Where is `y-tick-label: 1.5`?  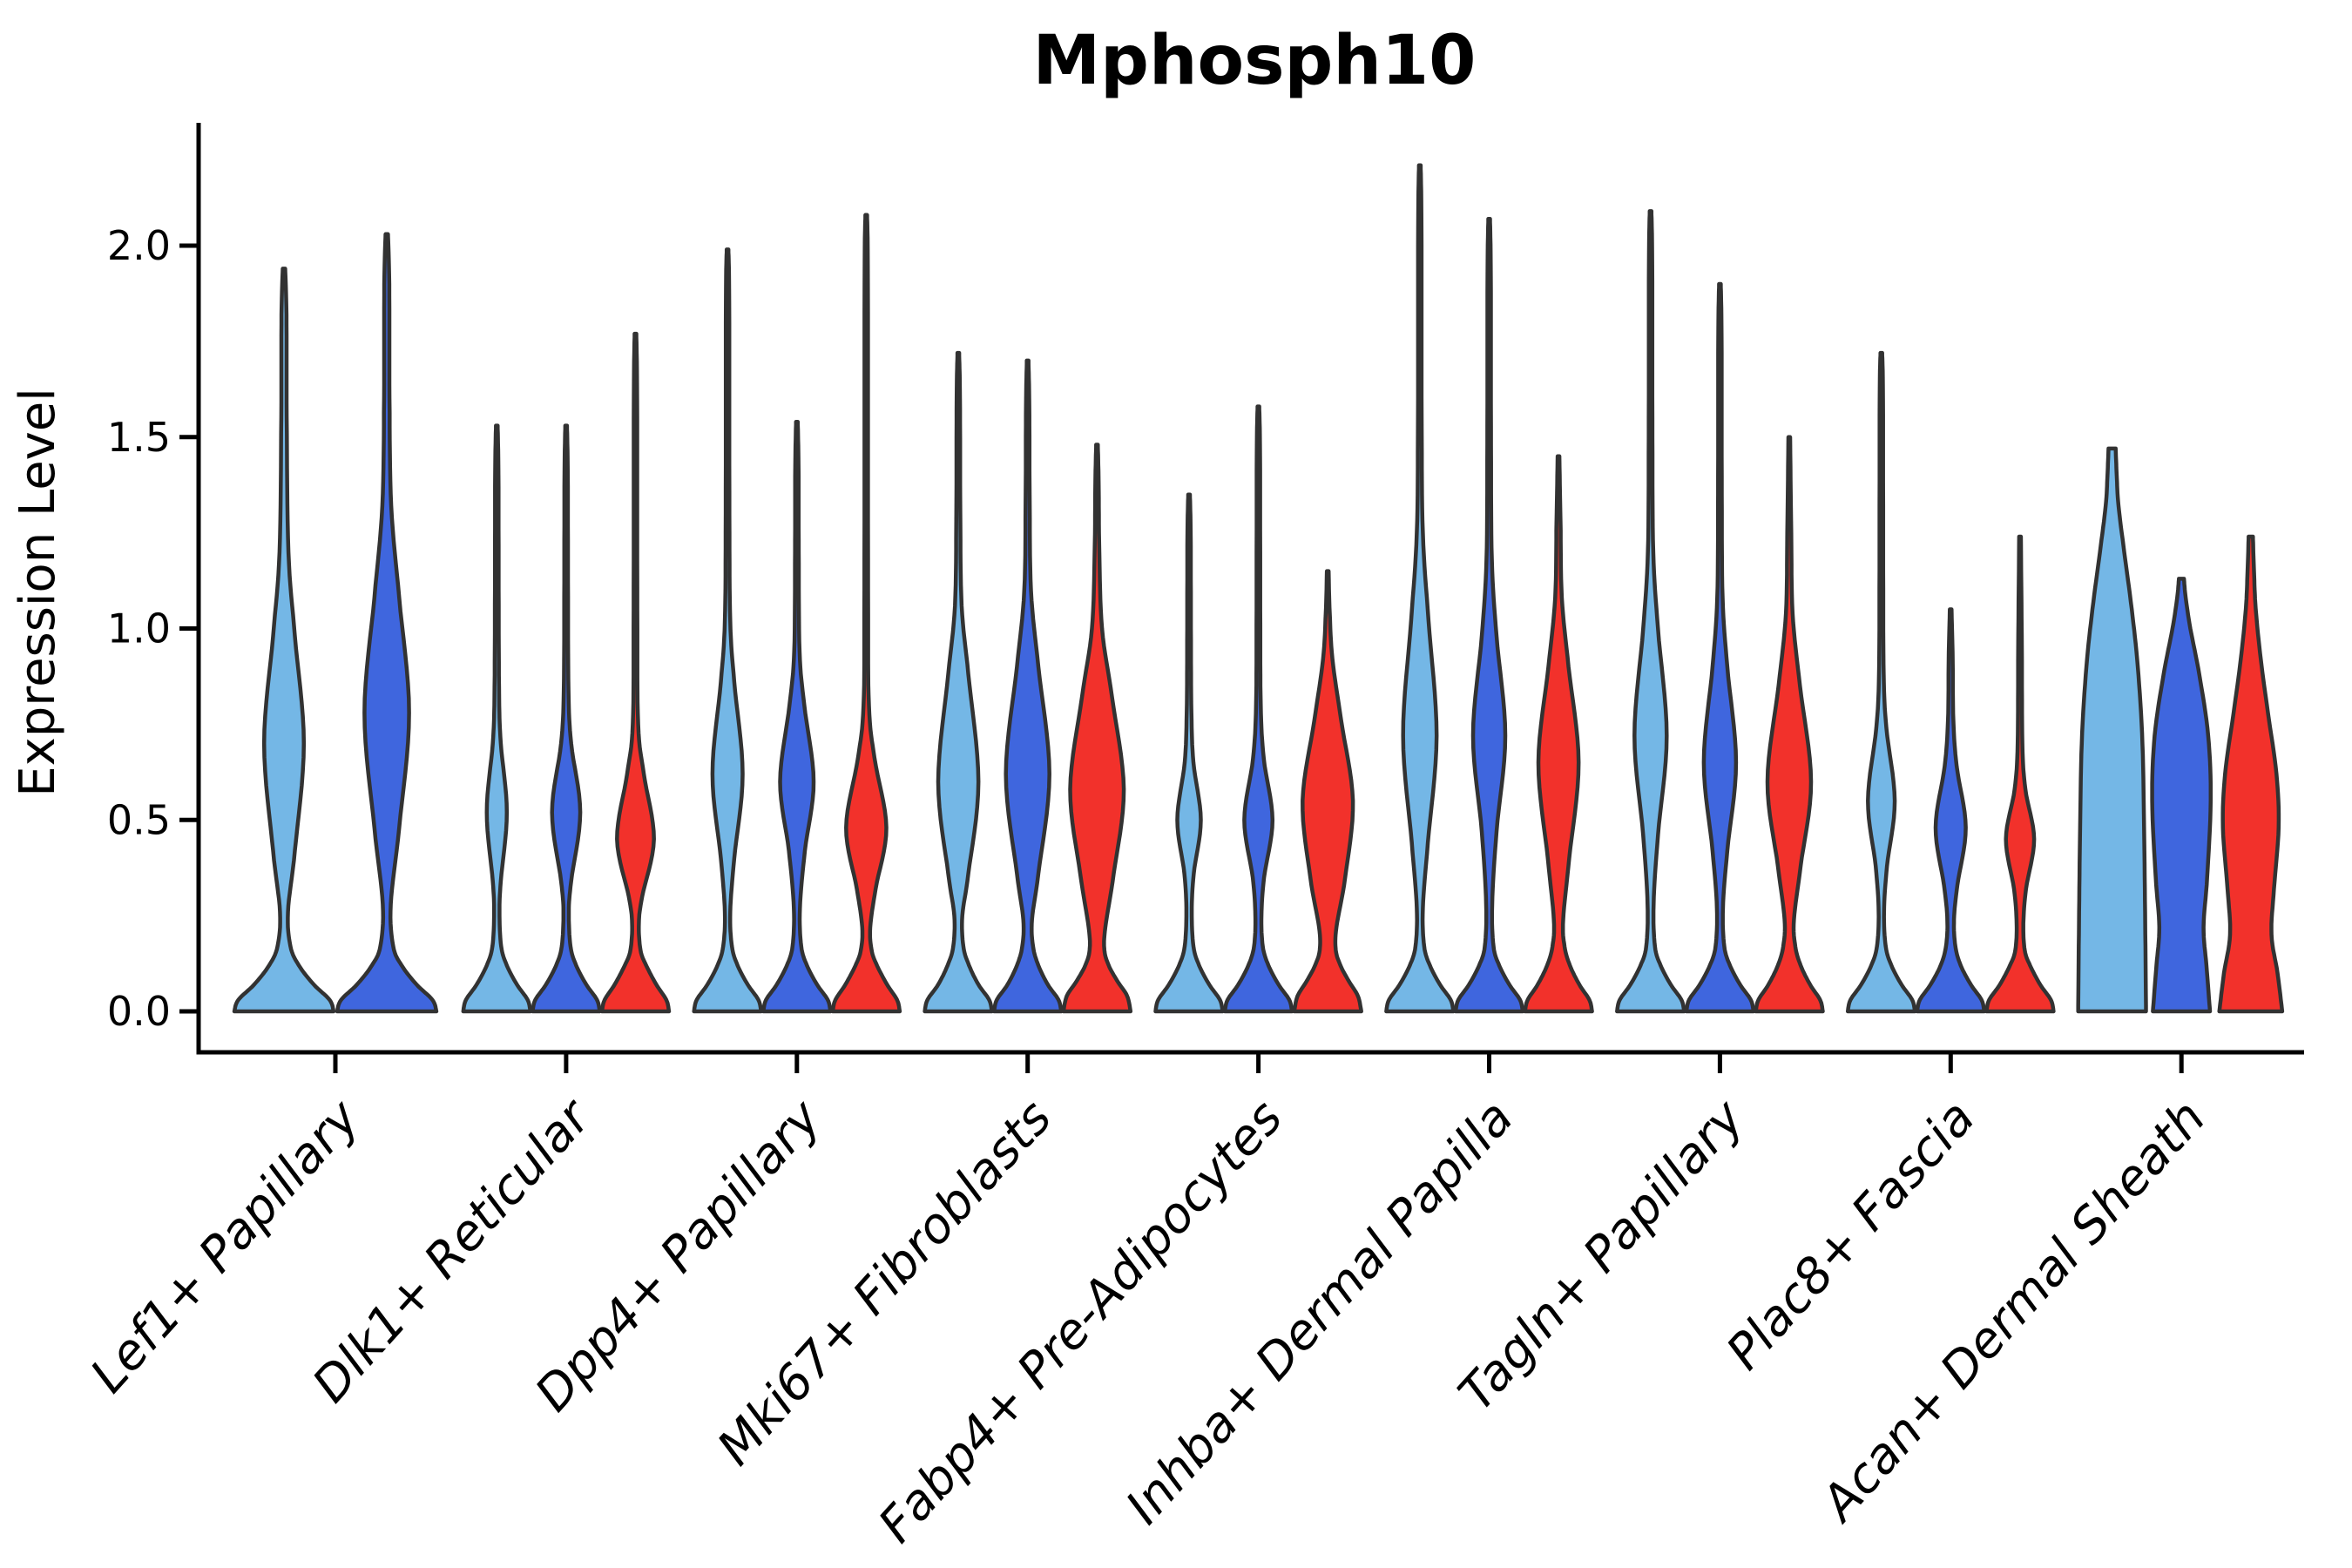
y-tick-label: 1.5 is located at coordinates (139, 437).